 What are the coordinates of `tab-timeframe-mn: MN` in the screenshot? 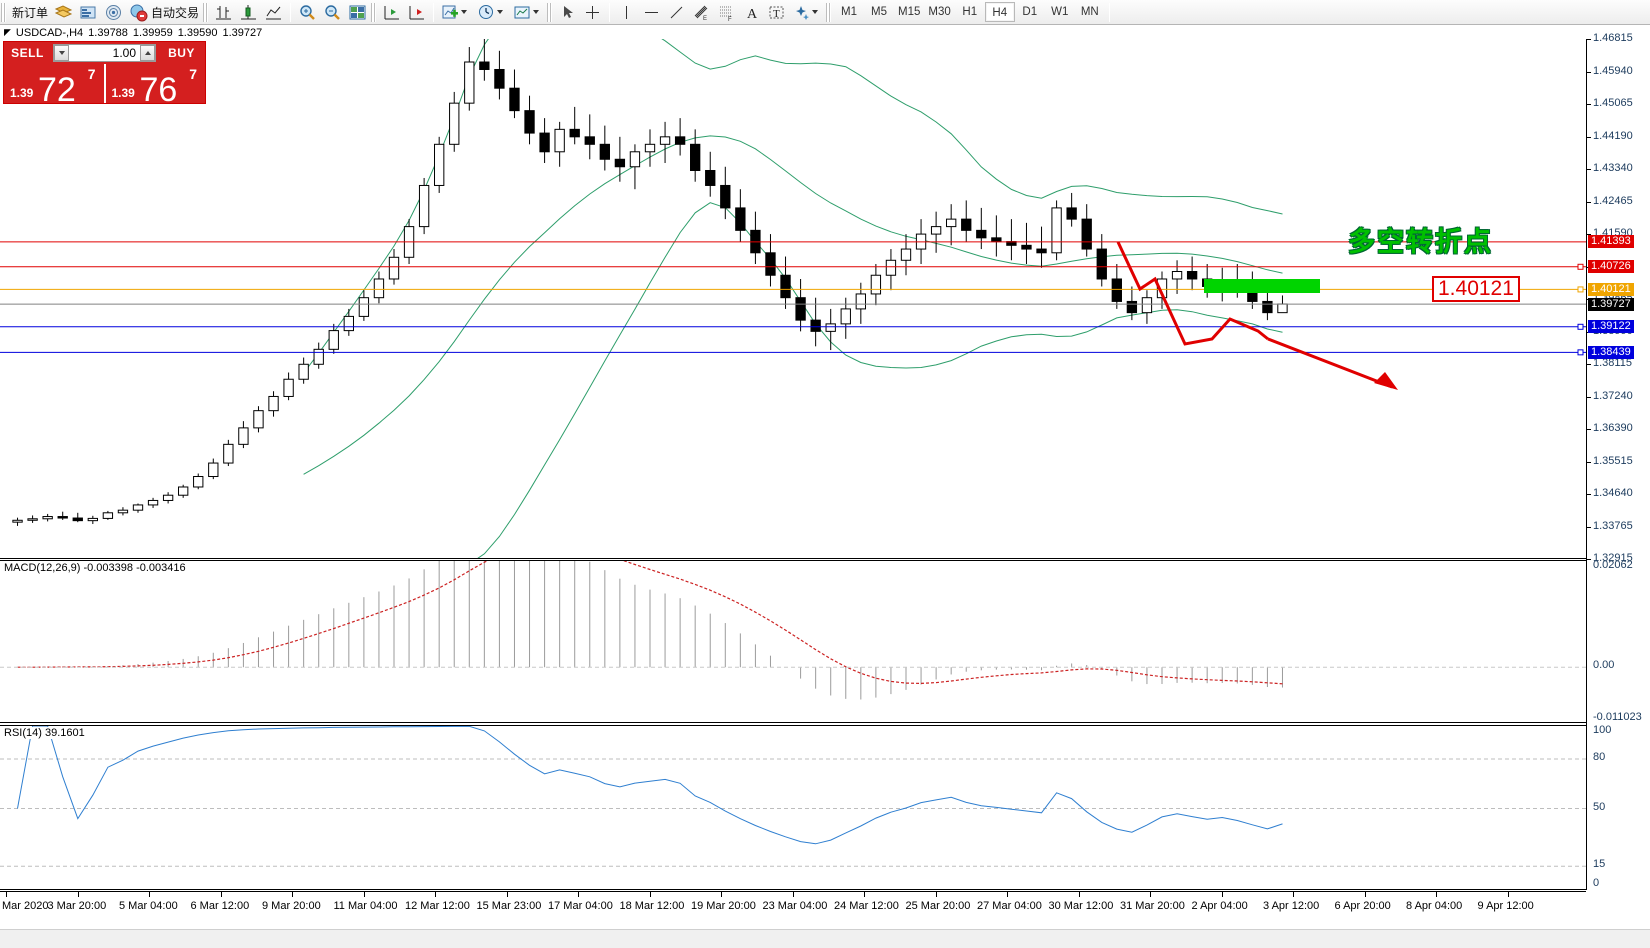 It's located at (1089, 12).